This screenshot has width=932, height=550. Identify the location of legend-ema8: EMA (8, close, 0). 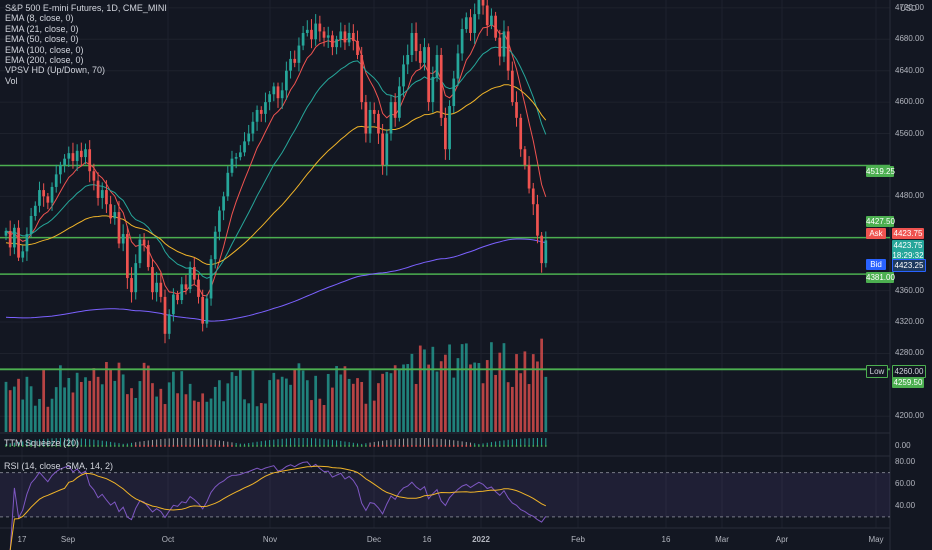
(39, 18).